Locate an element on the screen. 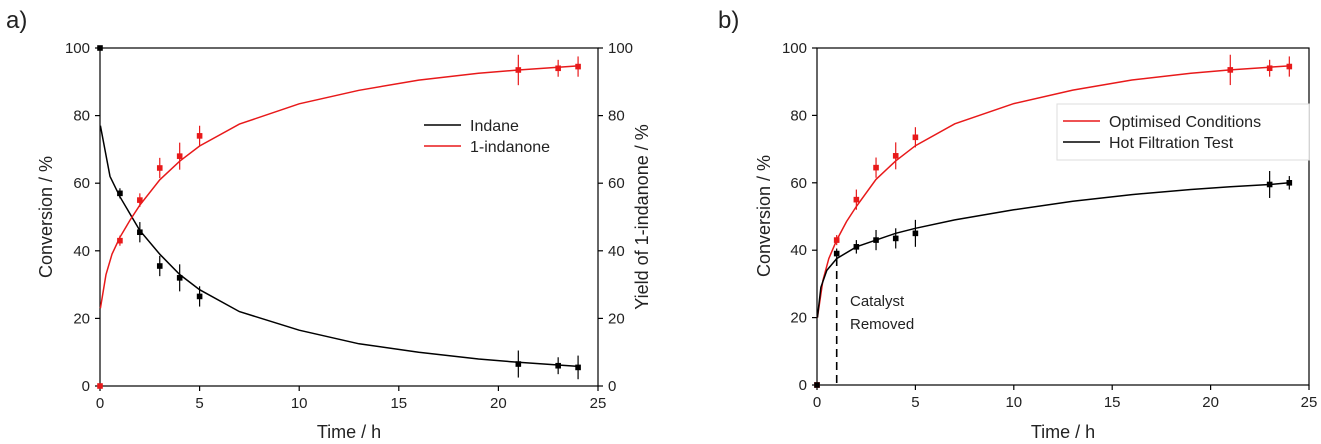  panel-b-legend-box is located at coordinates (1183, 132).